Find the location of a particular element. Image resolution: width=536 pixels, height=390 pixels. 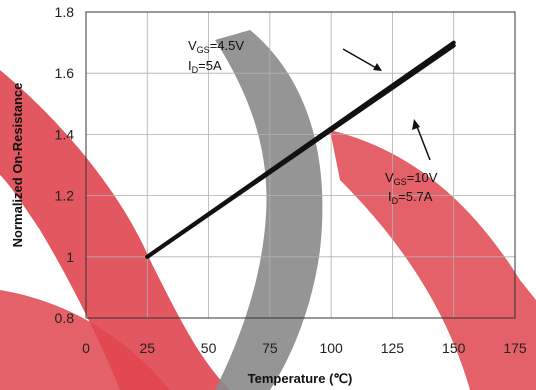

x-tick-label: 75 is located at coordinates (270, 348).